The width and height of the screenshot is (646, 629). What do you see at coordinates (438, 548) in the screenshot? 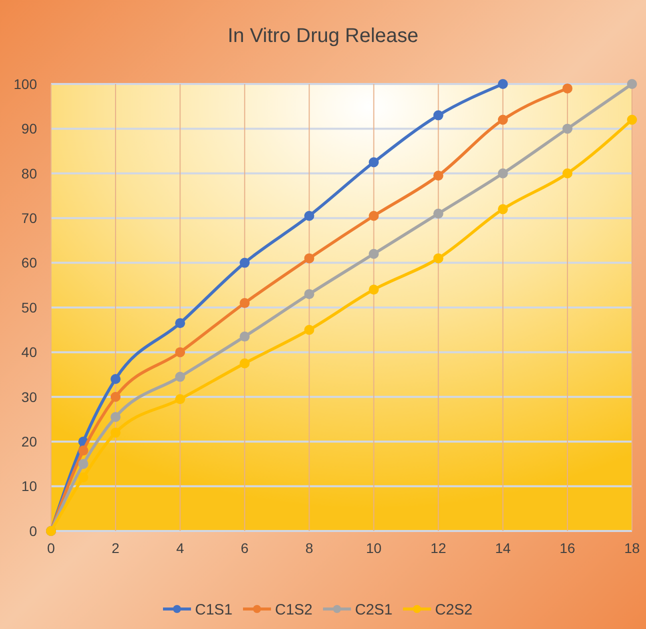
I see `x-tick-label: 12` at bounding box center [438, 548].